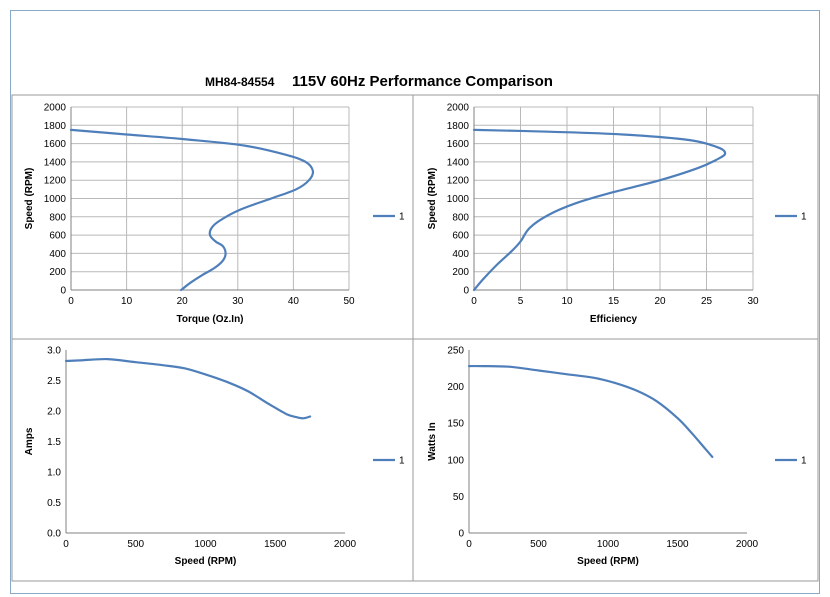 Image resolution: width=830 pixels, height=597 pixels. What do you see at coordinates (707, 301) in the screenshot?
I see `efficiency-x-tick-label: 25` at bounding box center [707, 301].